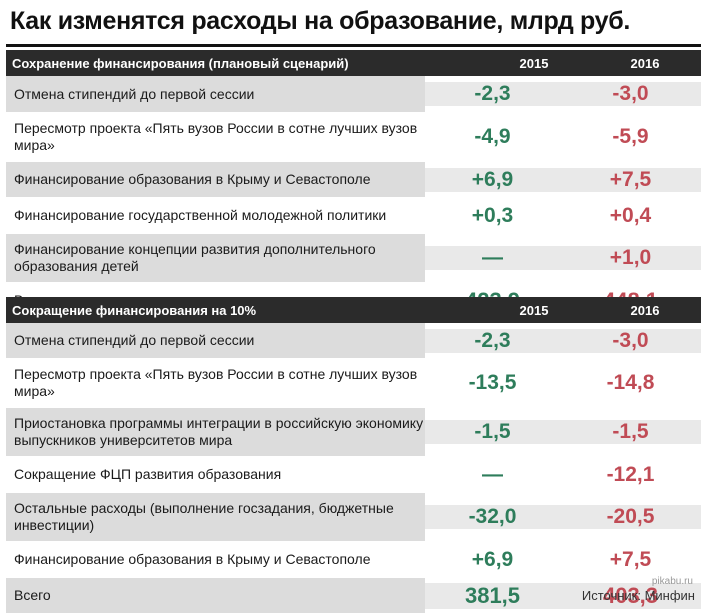  What do you see at coordinates (492, 215) in the screenshot?
I see `value-2015: +0,3` at bounding box center [492, 215].